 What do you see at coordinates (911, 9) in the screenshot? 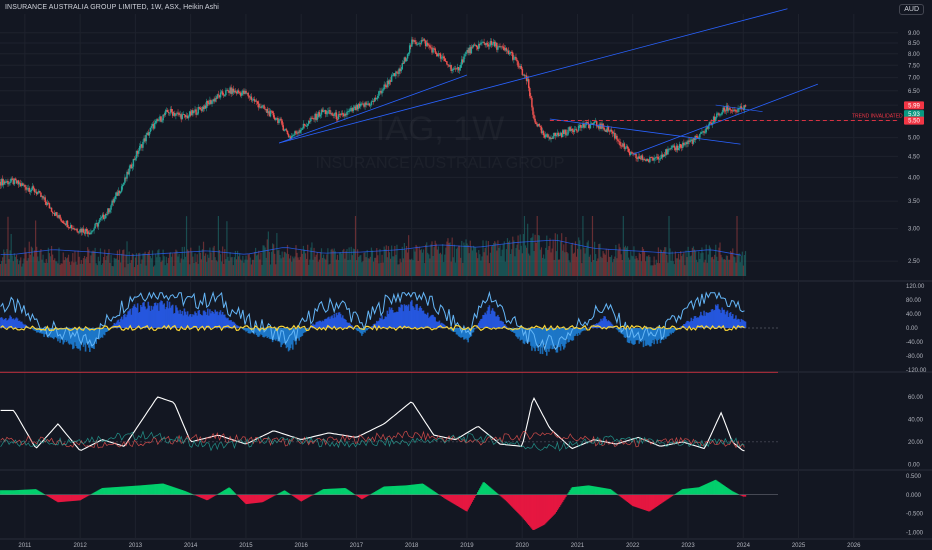
I see `currency-button: AUD` at bounding box center [911, 9].